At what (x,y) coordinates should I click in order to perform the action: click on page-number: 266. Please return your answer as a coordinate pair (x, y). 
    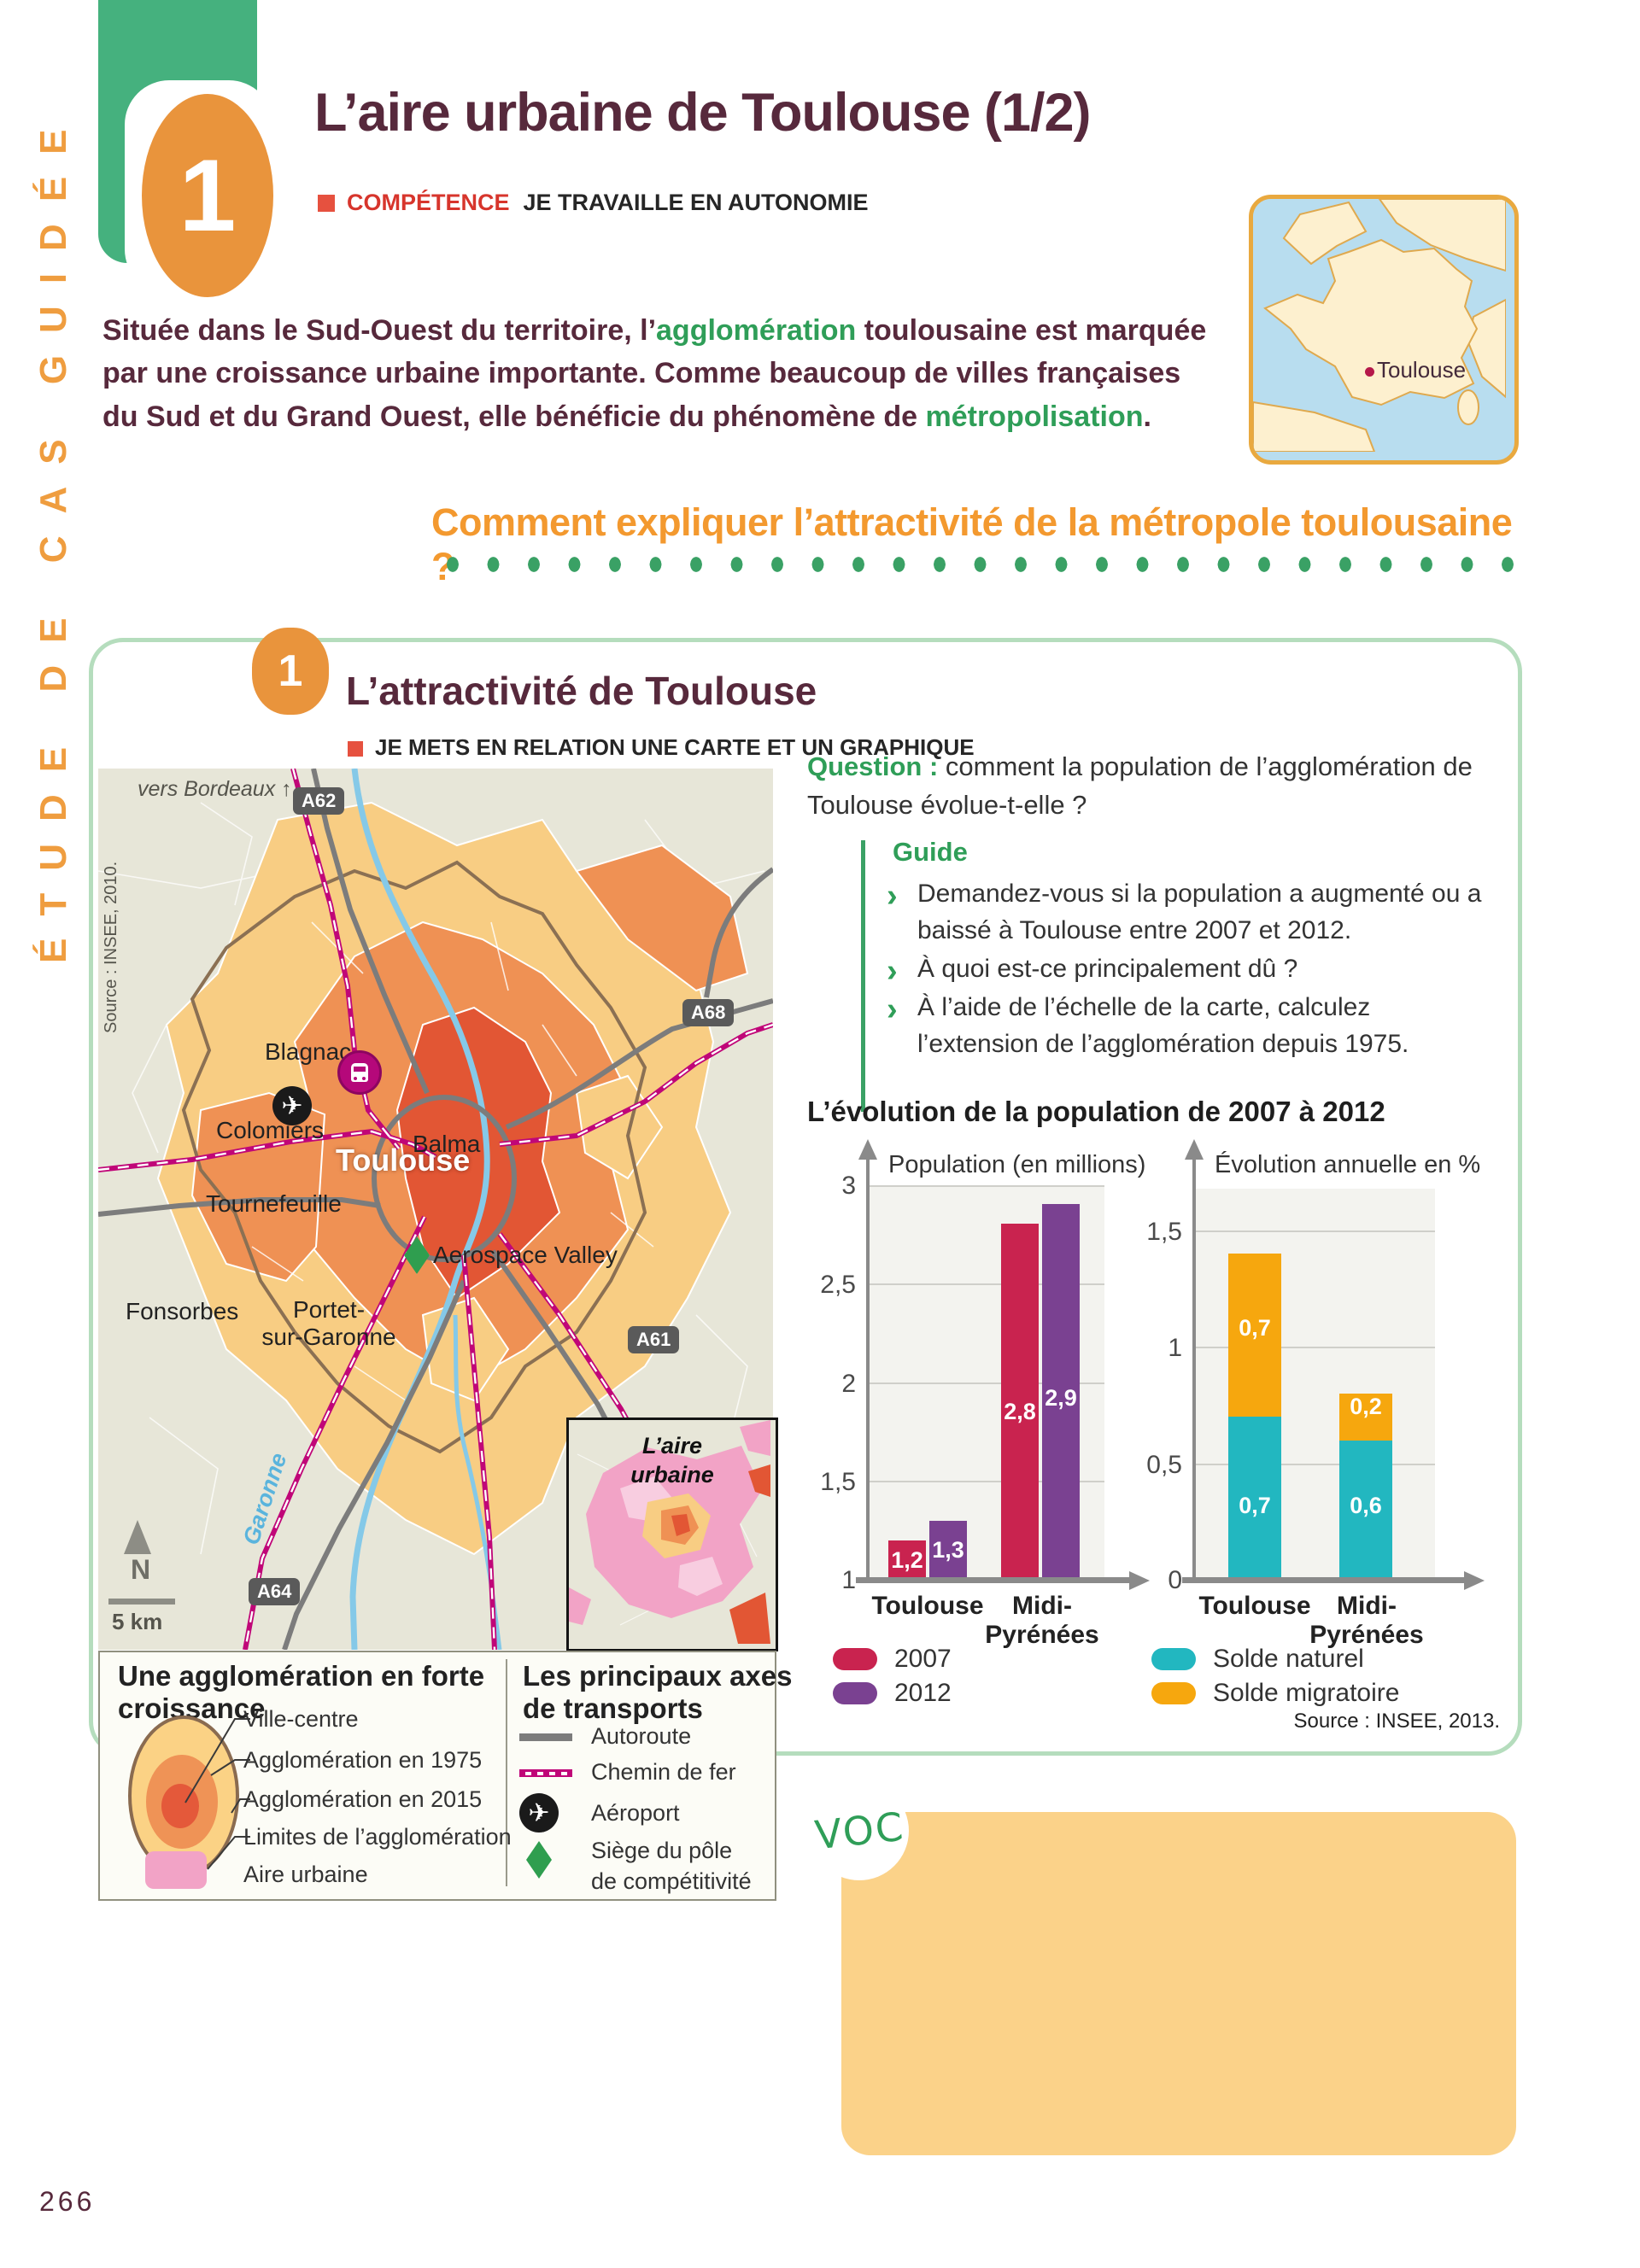
    Looking at the image, I should click on (67, 2201).